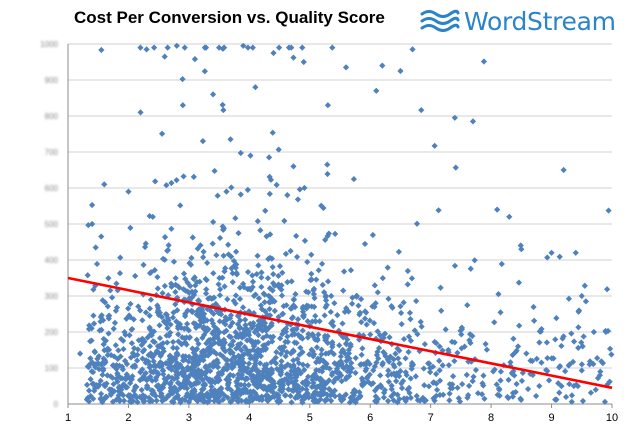 The image size is (644, 440). Describe the element at coordinates (128, 418) in the screenshot. I see `x-tick-label: 2` at that location.